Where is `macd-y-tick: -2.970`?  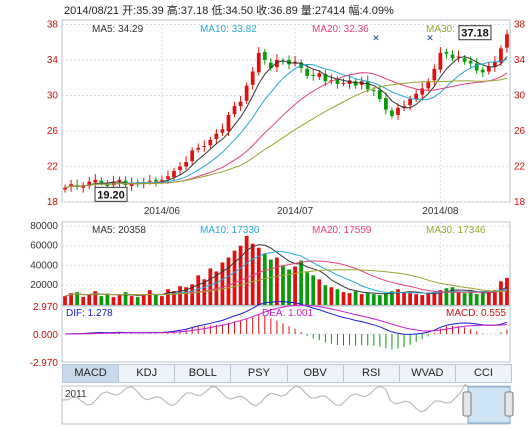
macd-y-tick: -2.970 is located at coordinates (44, 363).